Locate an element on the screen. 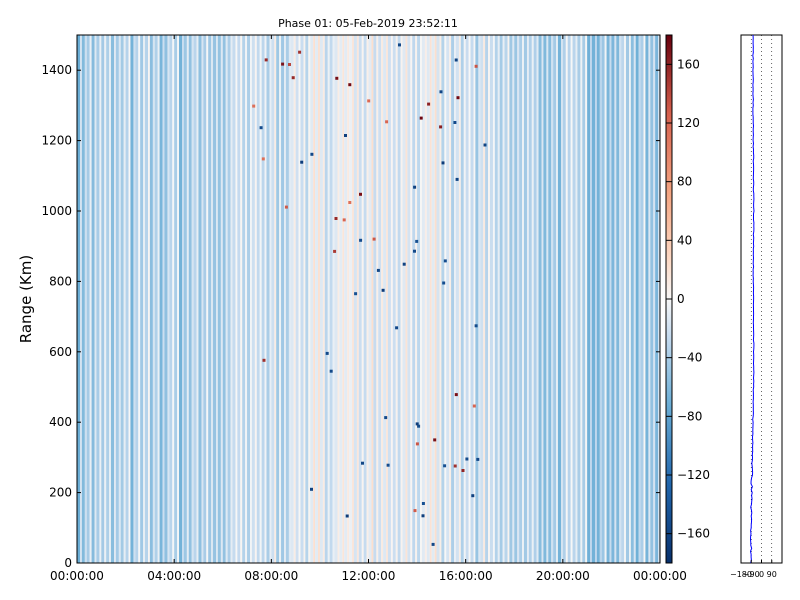  x-tick-label: 00:00:00 is located at coordinates (77, 576).